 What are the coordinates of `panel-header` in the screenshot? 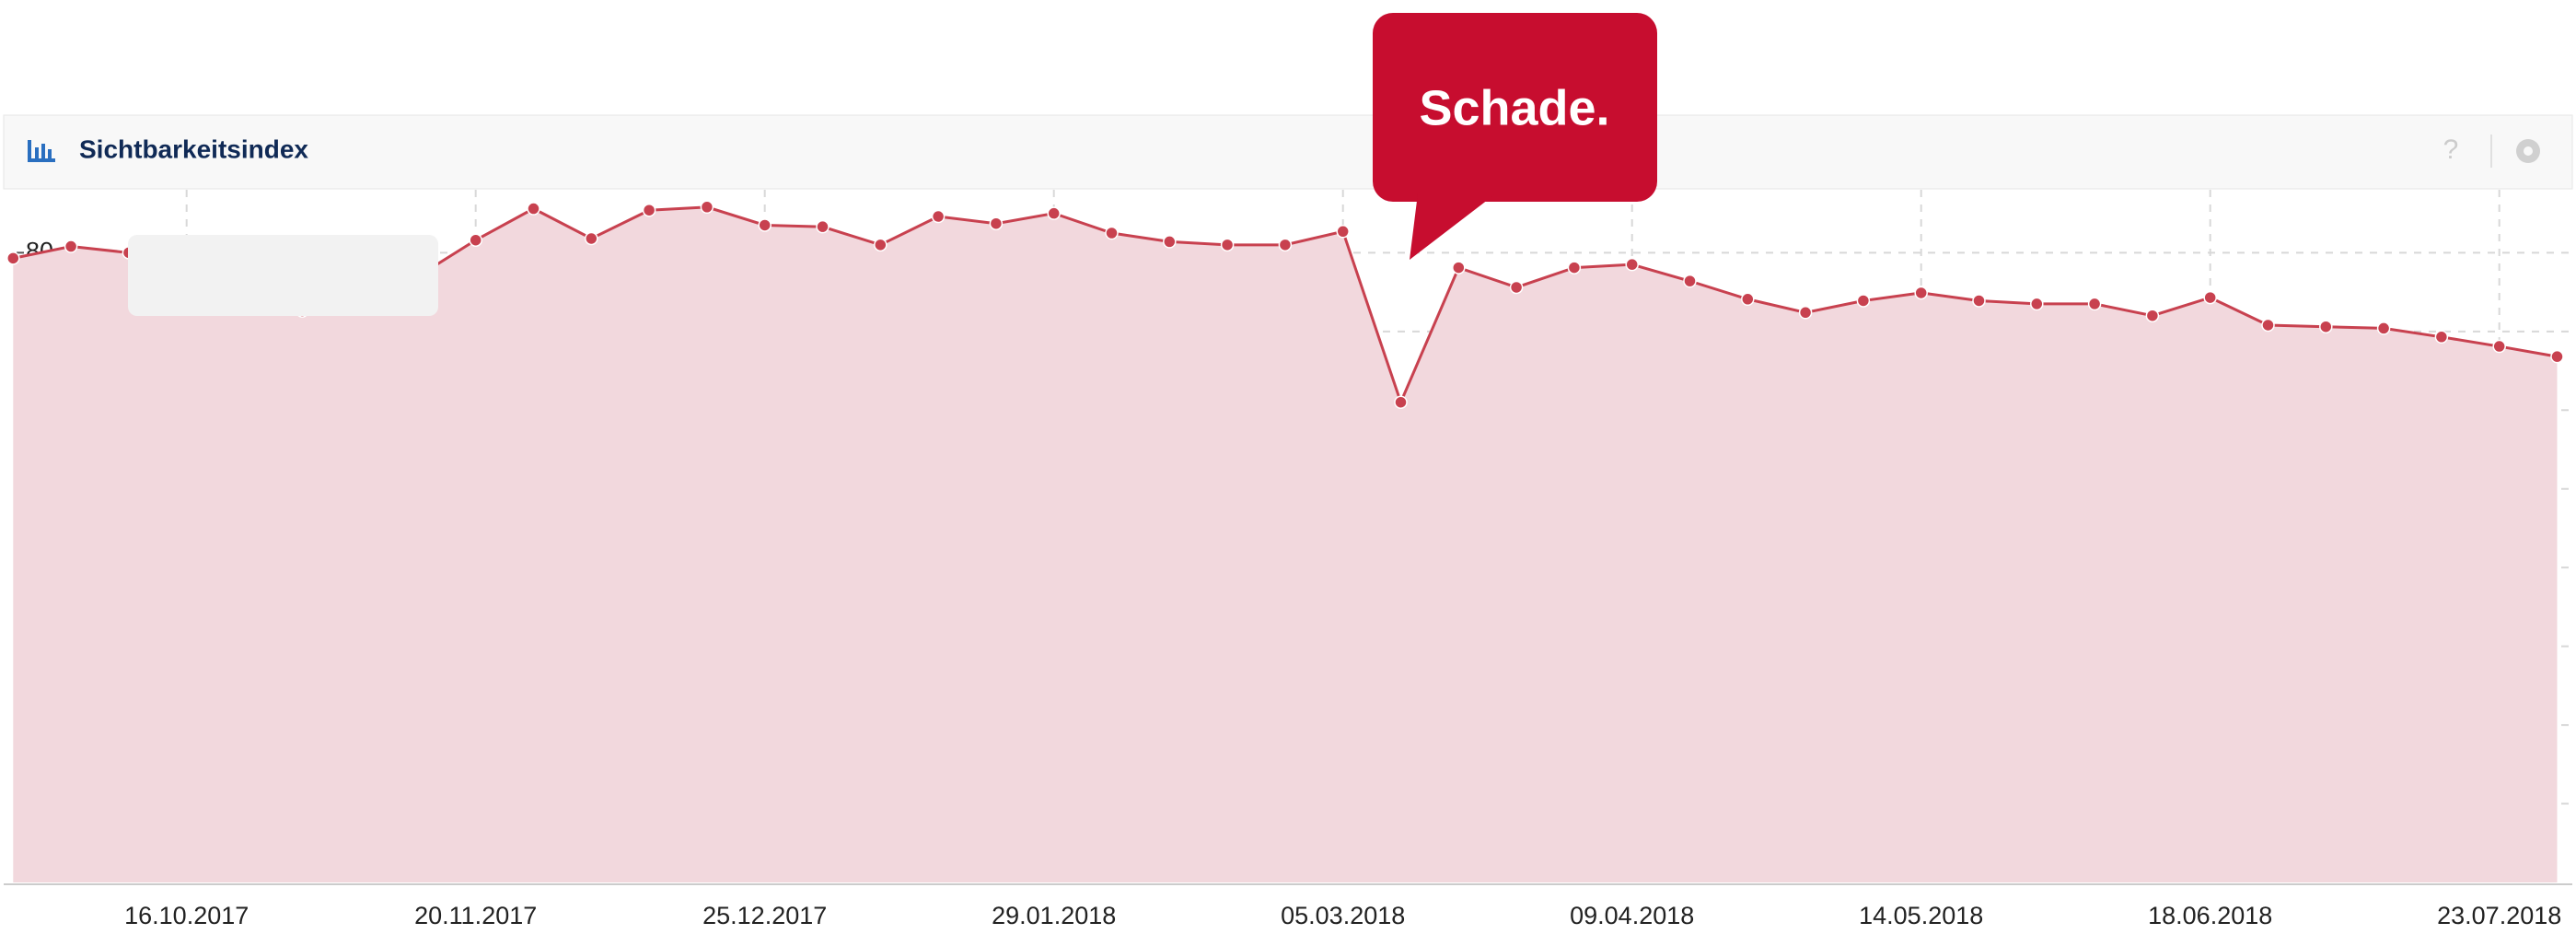 It's located at (1288, 152).